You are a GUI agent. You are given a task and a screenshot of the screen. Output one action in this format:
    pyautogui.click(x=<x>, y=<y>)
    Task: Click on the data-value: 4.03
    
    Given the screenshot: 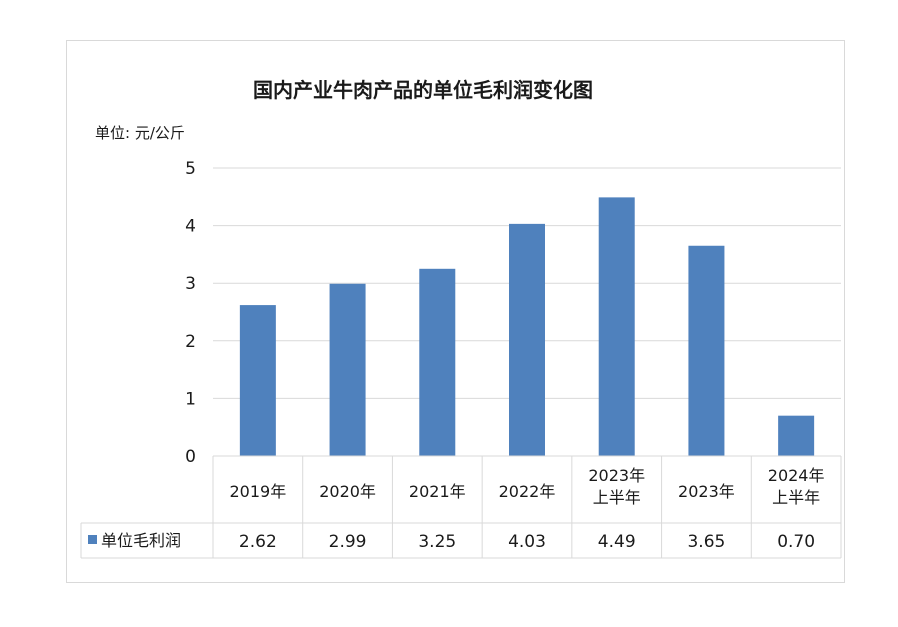 What is the action you would take?
    pyautogui.click(x=527, y=542)
    